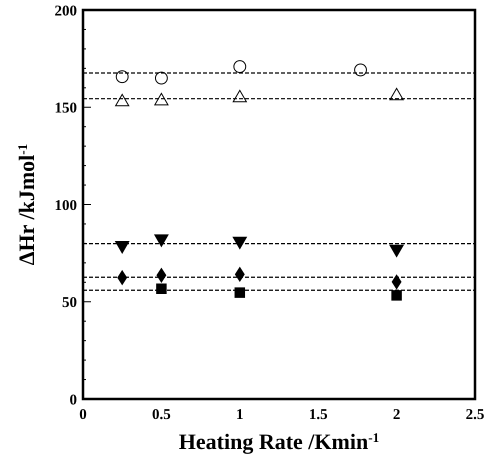 Image resolution: width=487 pixels, height=463 pixels. What do you see at coordinates (65, 108) in the screenshot?
I see `y-tick-label: 150` at bounding box center [65, 108].